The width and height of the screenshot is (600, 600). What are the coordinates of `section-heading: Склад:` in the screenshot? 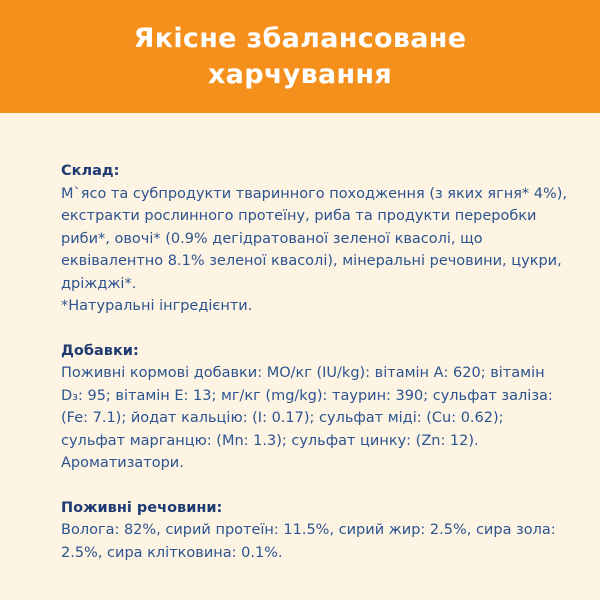 It's located at (90, 171).